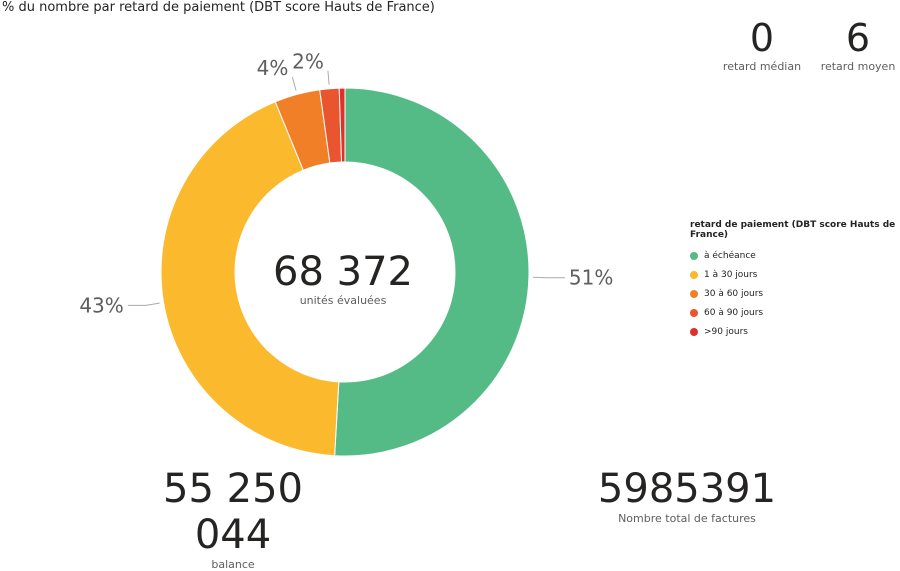 This screenshot has height=571, width=900. Describe the element at coordinates (795, 255) in the screenshot. I see `legend-item-0: à échéance` at that location.